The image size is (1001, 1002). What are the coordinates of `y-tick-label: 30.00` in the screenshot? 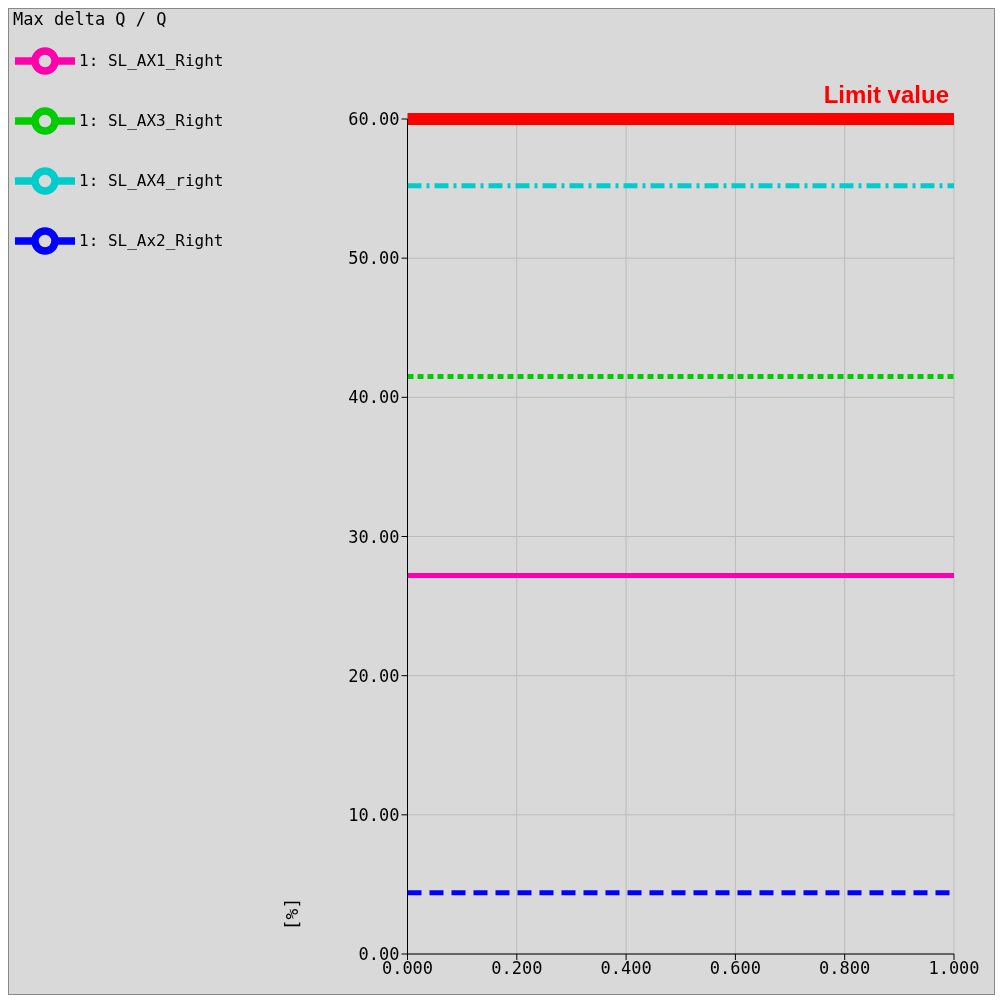 It's located at (374, 536).